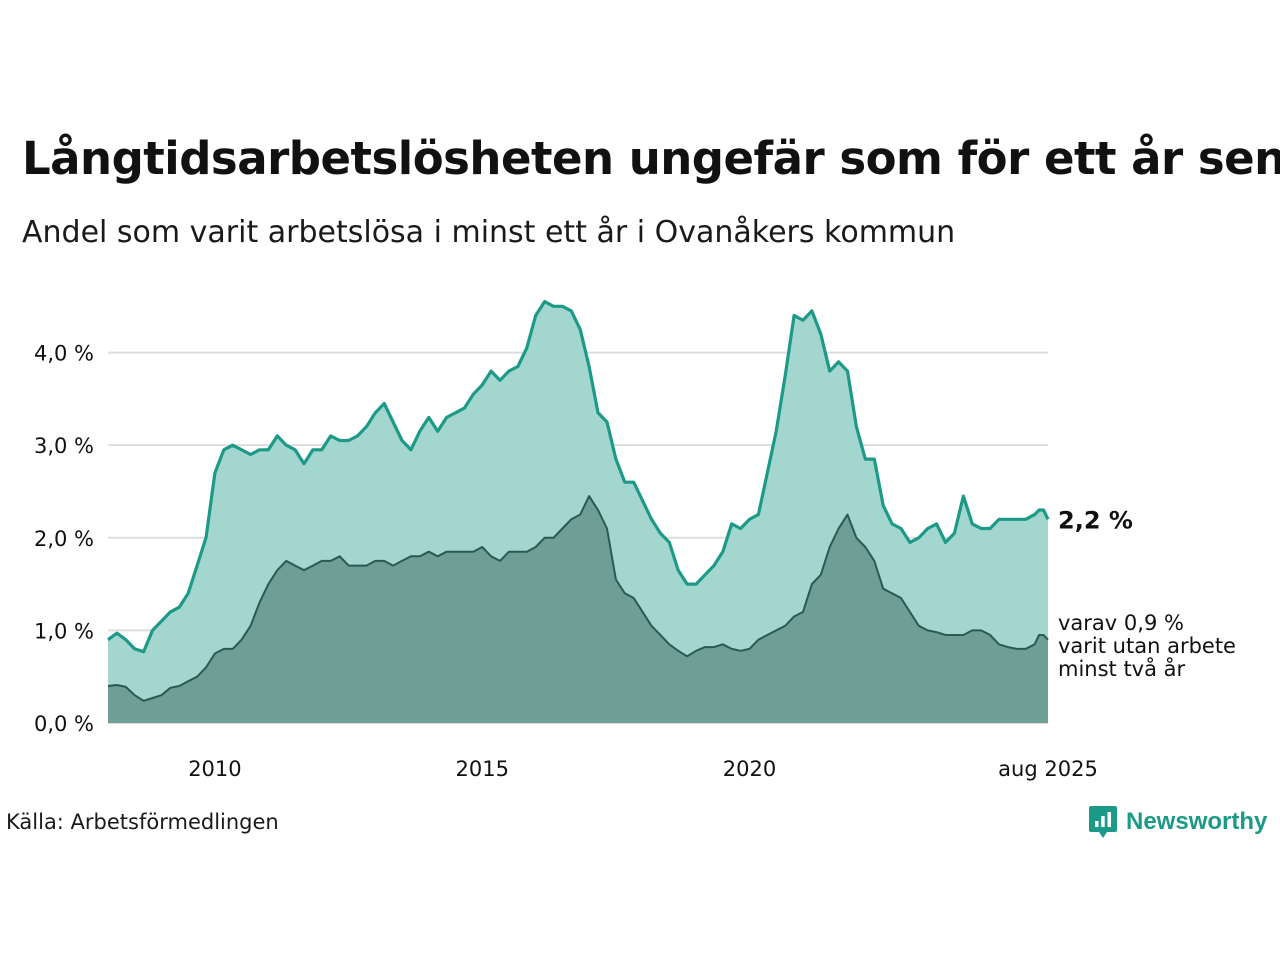 This screenshot has width=1280, height=960. I want to click on newsworthy-logo-icon, so click(1103, 822).